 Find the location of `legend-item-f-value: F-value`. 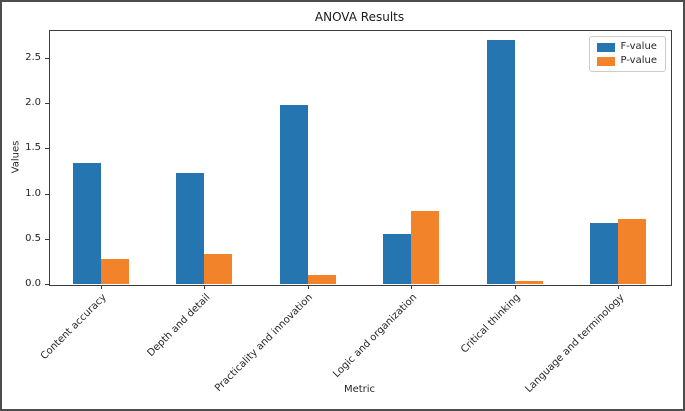

legend-item-f-value: F-value is located at coordinates (626, 46).